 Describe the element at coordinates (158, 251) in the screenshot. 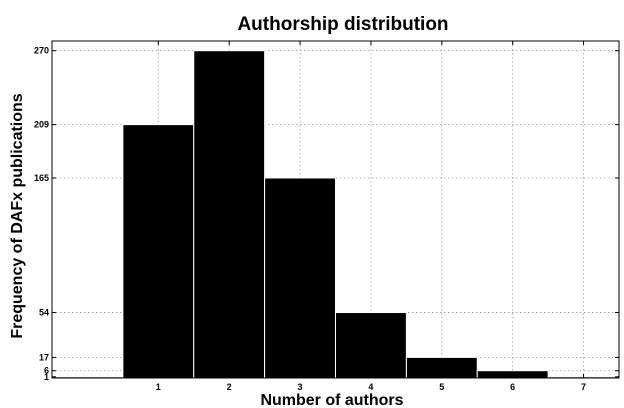

I see `bar-1-authors` at that location.